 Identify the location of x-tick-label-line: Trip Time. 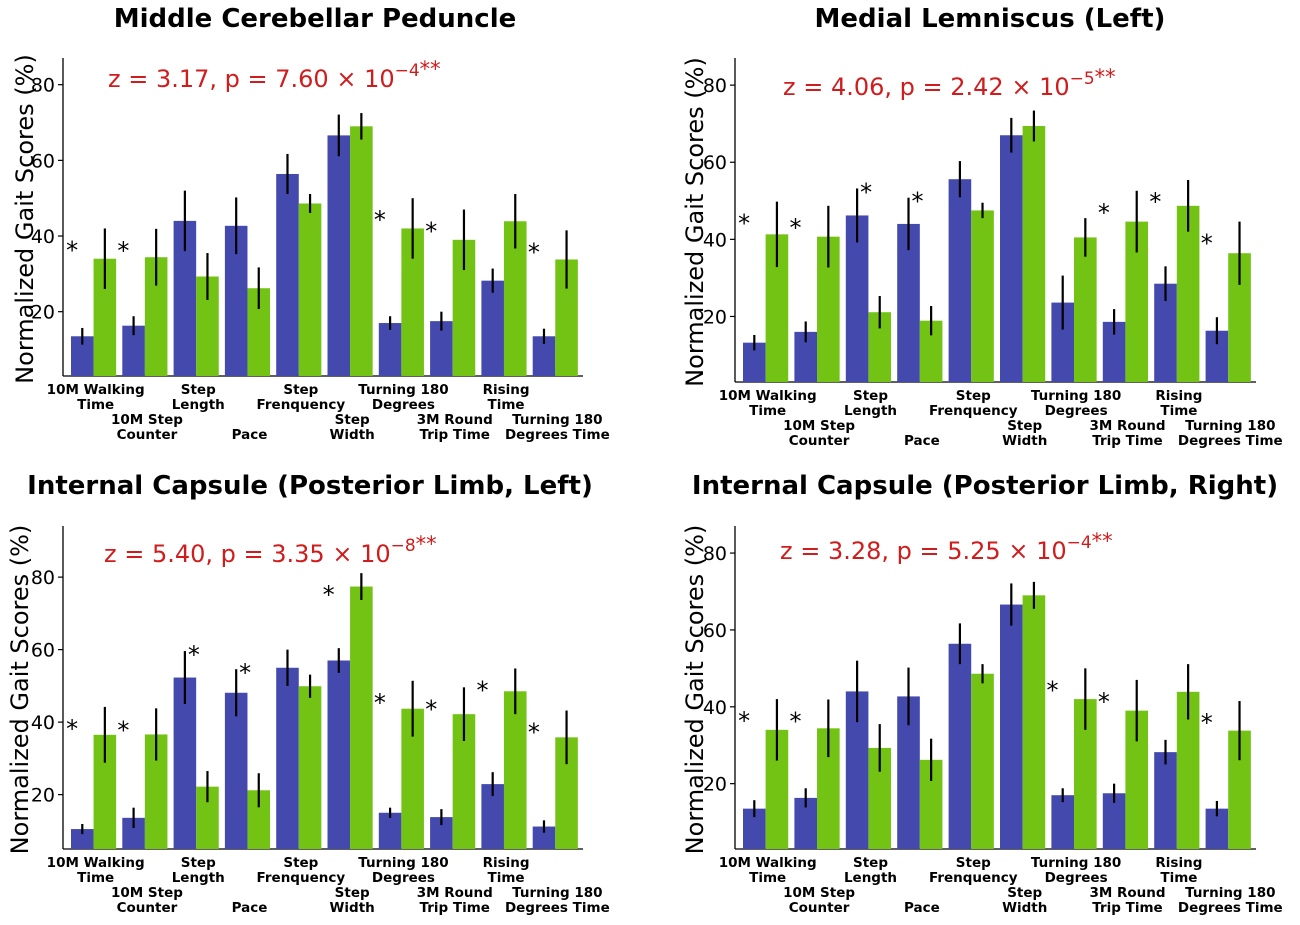
(1127, 908).